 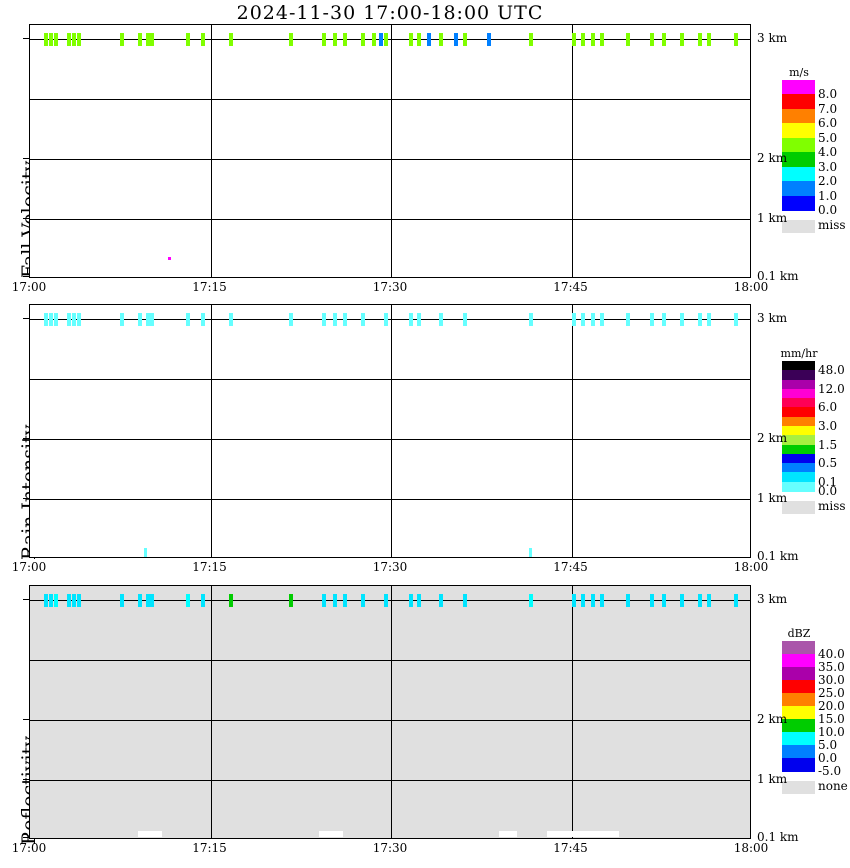 I want to click on figure-title: 2024-11-30 17:00-18:00 UTC, so click(x=390, y=13).